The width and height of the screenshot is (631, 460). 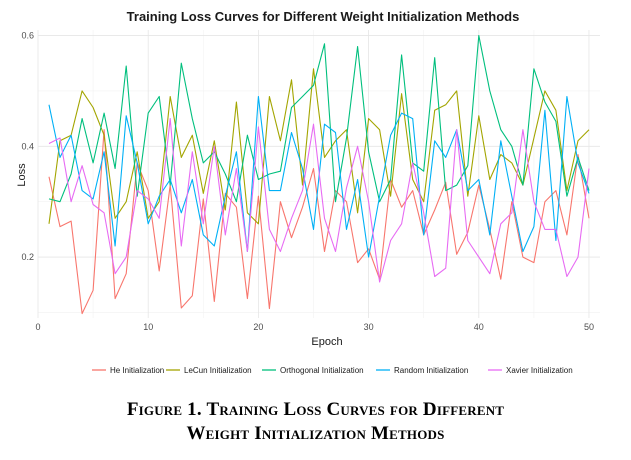 What do you see at coordinates (326, 342) in the screenshot?
I see `x-axis-label: Epoch` at bounding box center [326, 342].